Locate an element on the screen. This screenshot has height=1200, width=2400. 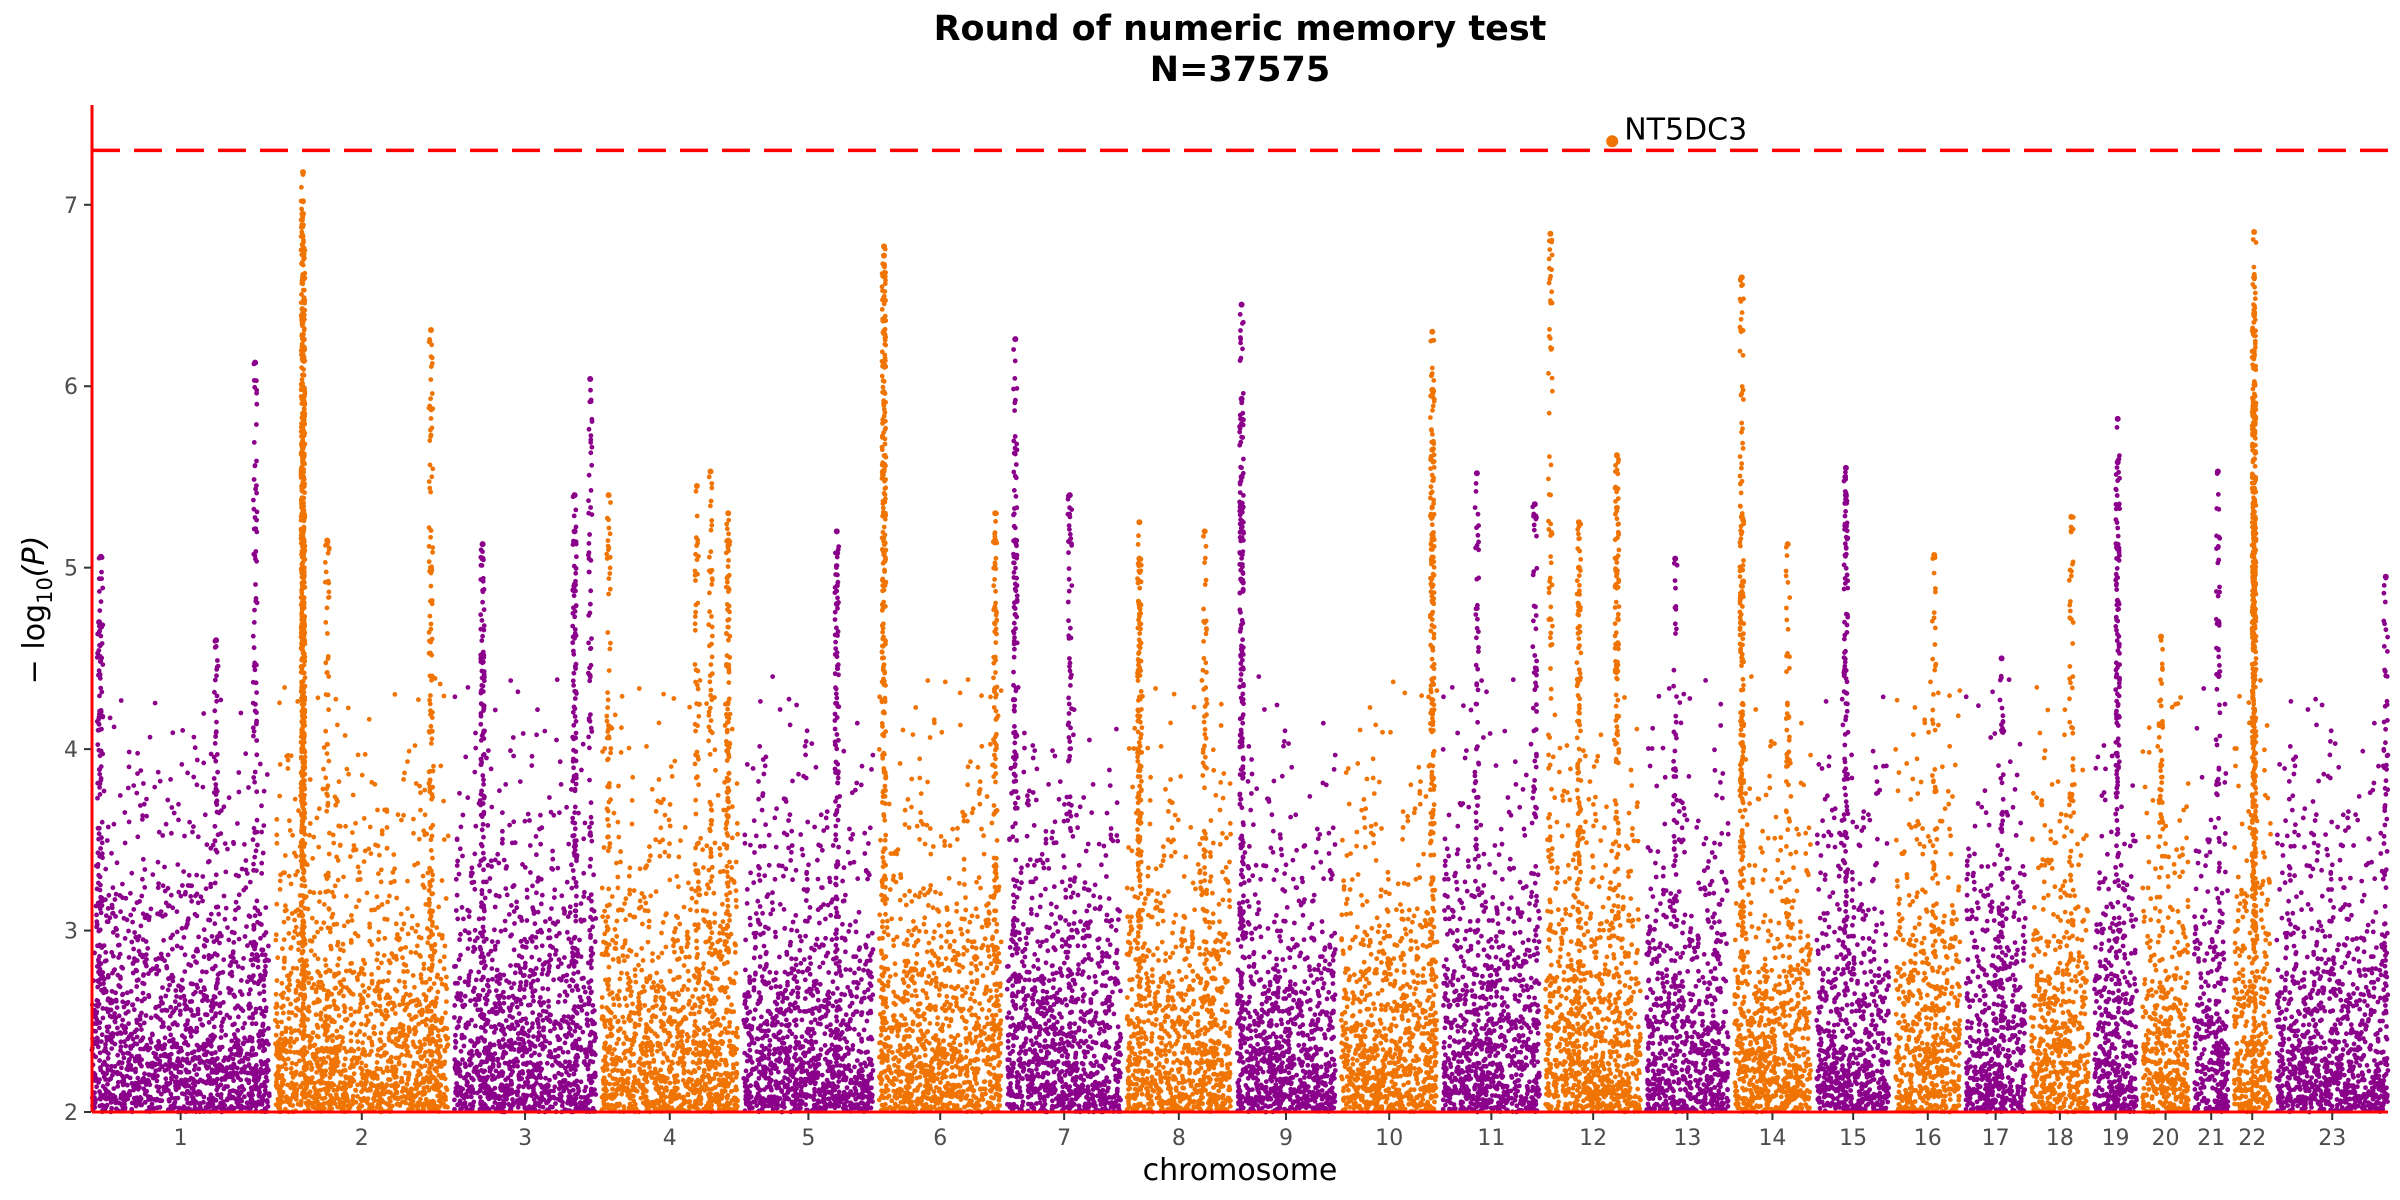
x-tick-label: 7 is located at coordinates (1064, 1138).